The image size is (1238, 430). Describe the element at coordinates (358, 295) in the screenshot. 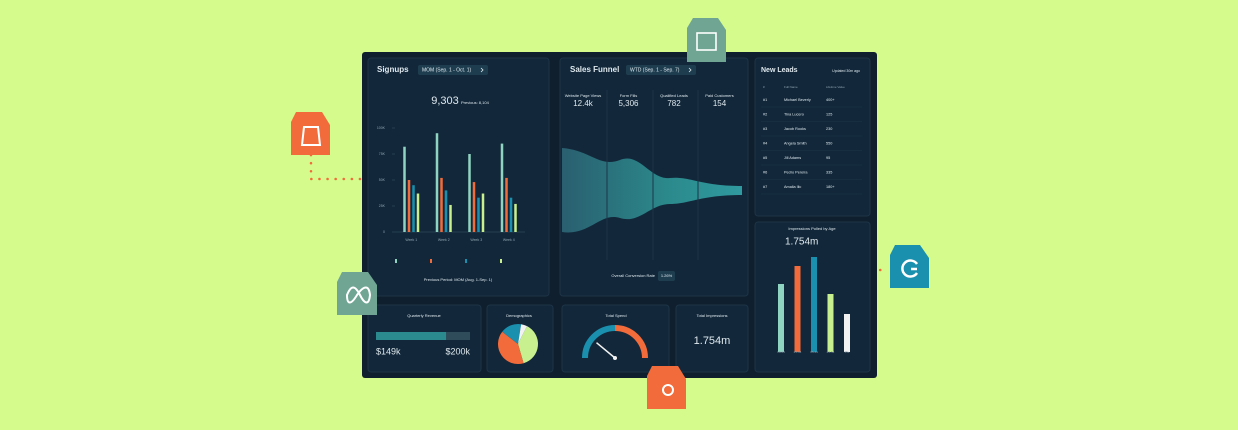

I see `meta-glyph` at that location.